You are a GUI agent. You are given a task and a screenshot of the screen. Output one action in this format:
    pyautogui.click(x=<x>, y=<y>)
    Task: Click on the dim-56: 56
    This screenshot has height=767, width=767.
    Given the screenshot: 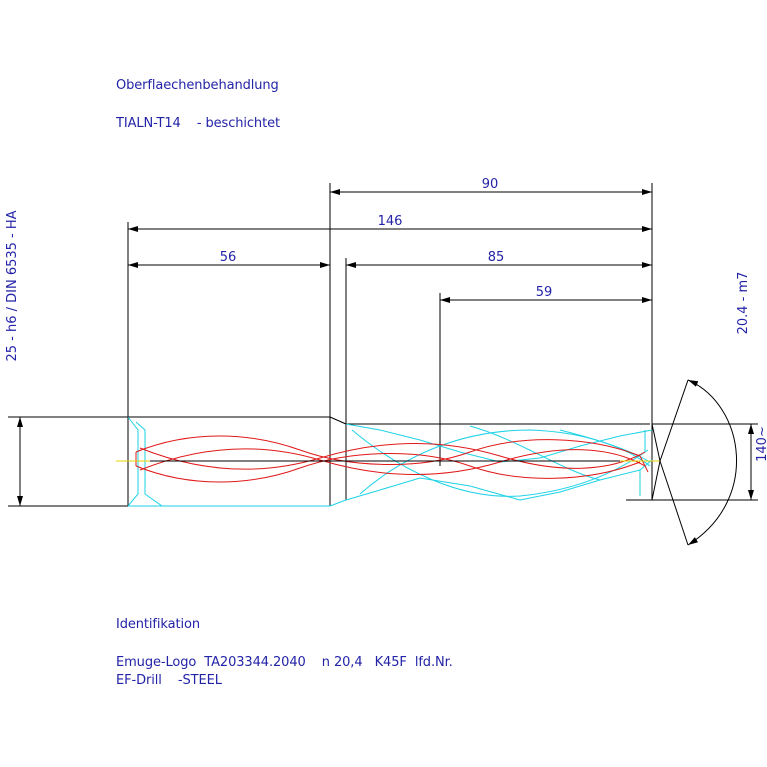 What is the action you would take?
    pyautogui.click(x=228, y=257)
    